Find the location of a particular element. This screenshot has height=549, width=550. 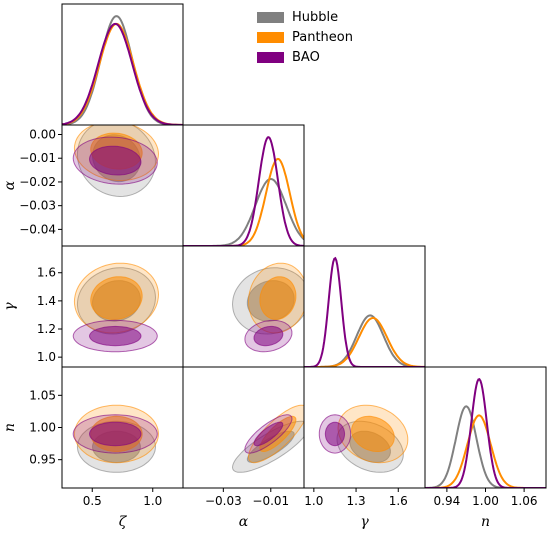

panel-zeta-gamma-contours is located at coordinates (116, 307).